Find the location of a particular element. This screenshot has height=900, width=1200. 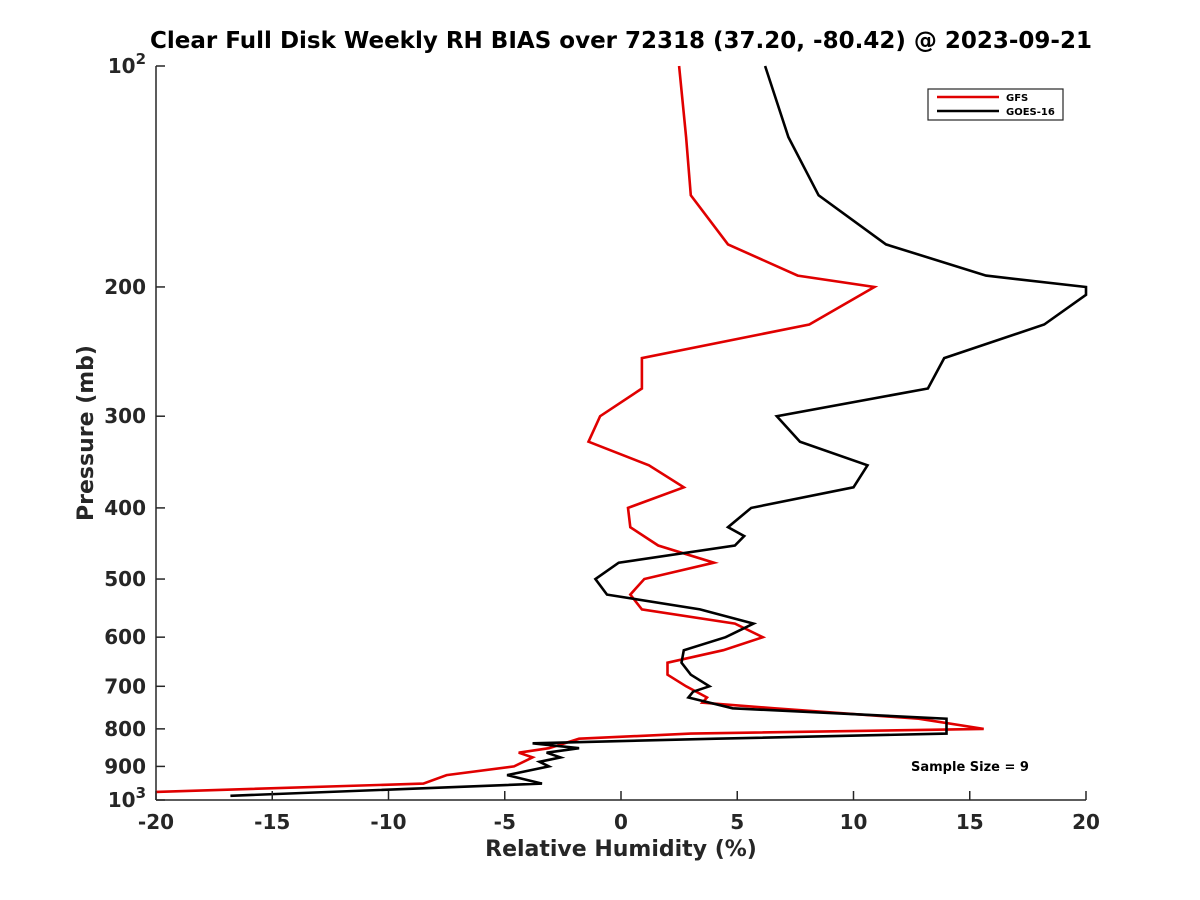

y-axis-title: Pressure (mb) is located at coordinates (86, 433).